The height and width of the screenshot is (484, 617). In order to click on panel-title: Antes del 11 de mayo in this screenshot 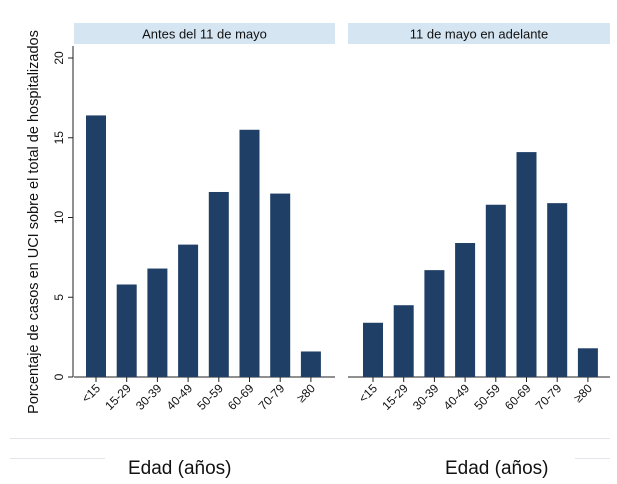, I will do `click(204, 34)`.